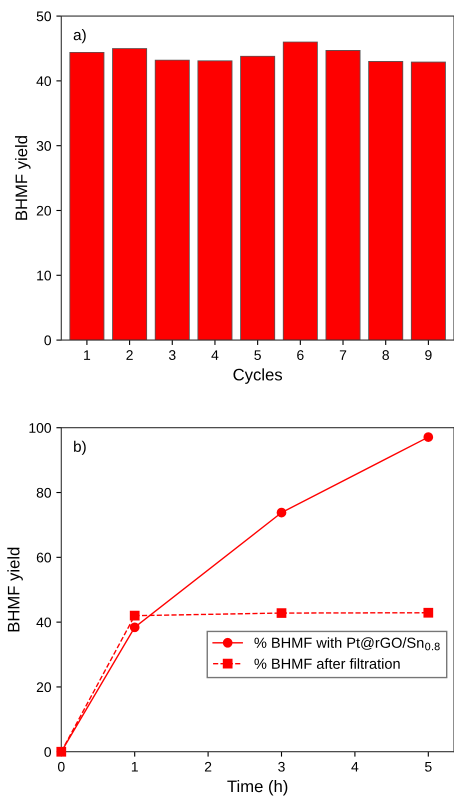 Image resolution: width=454 pixels, height=804 pixels. I want to click on x-tick-label: 6, so click(300, 355).